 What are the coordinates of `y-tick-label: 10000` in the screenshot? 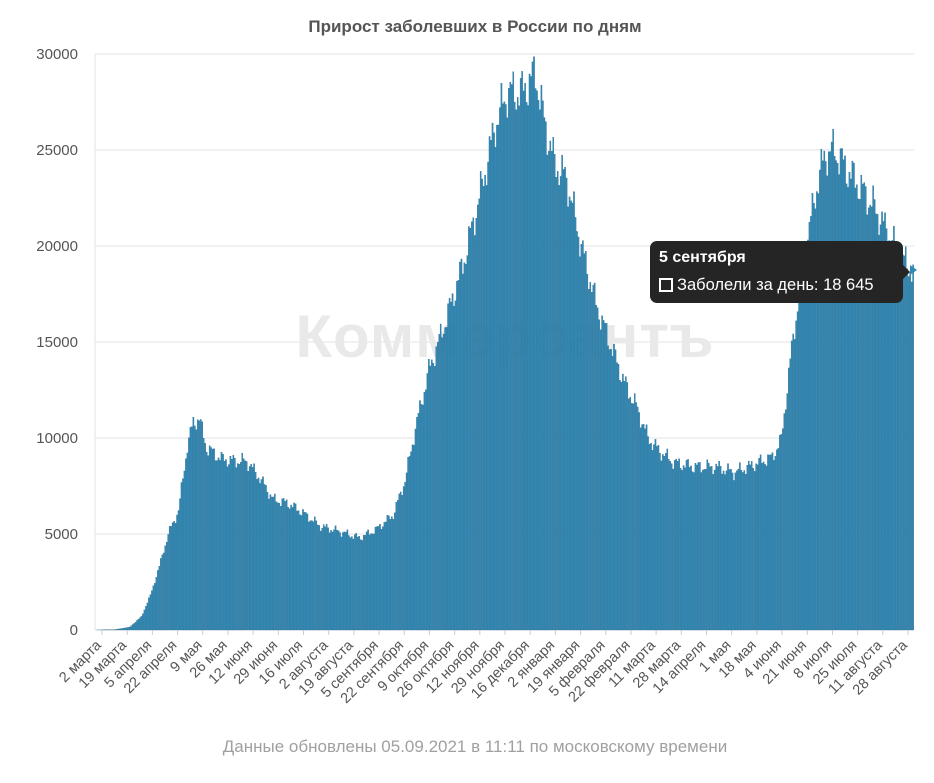 It's located at (57, 438).